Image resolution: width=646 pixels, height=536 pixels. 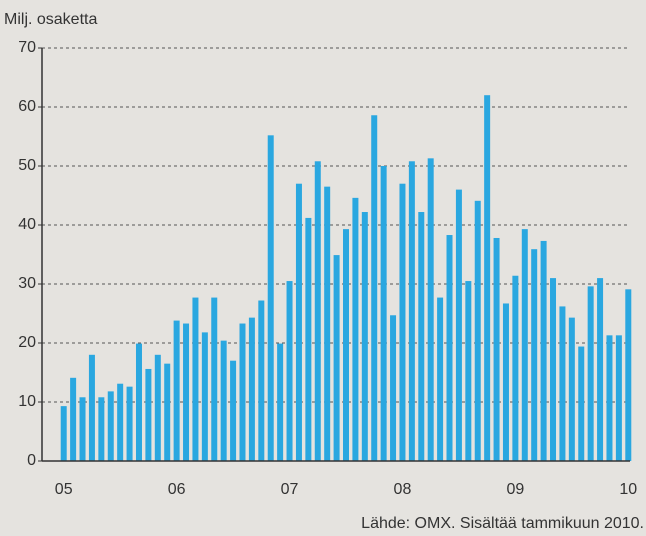 What do you see at coordinates (290, 489) in the screenshot?
I see `x-tick-label: 07` at bounding box center [290, 489].